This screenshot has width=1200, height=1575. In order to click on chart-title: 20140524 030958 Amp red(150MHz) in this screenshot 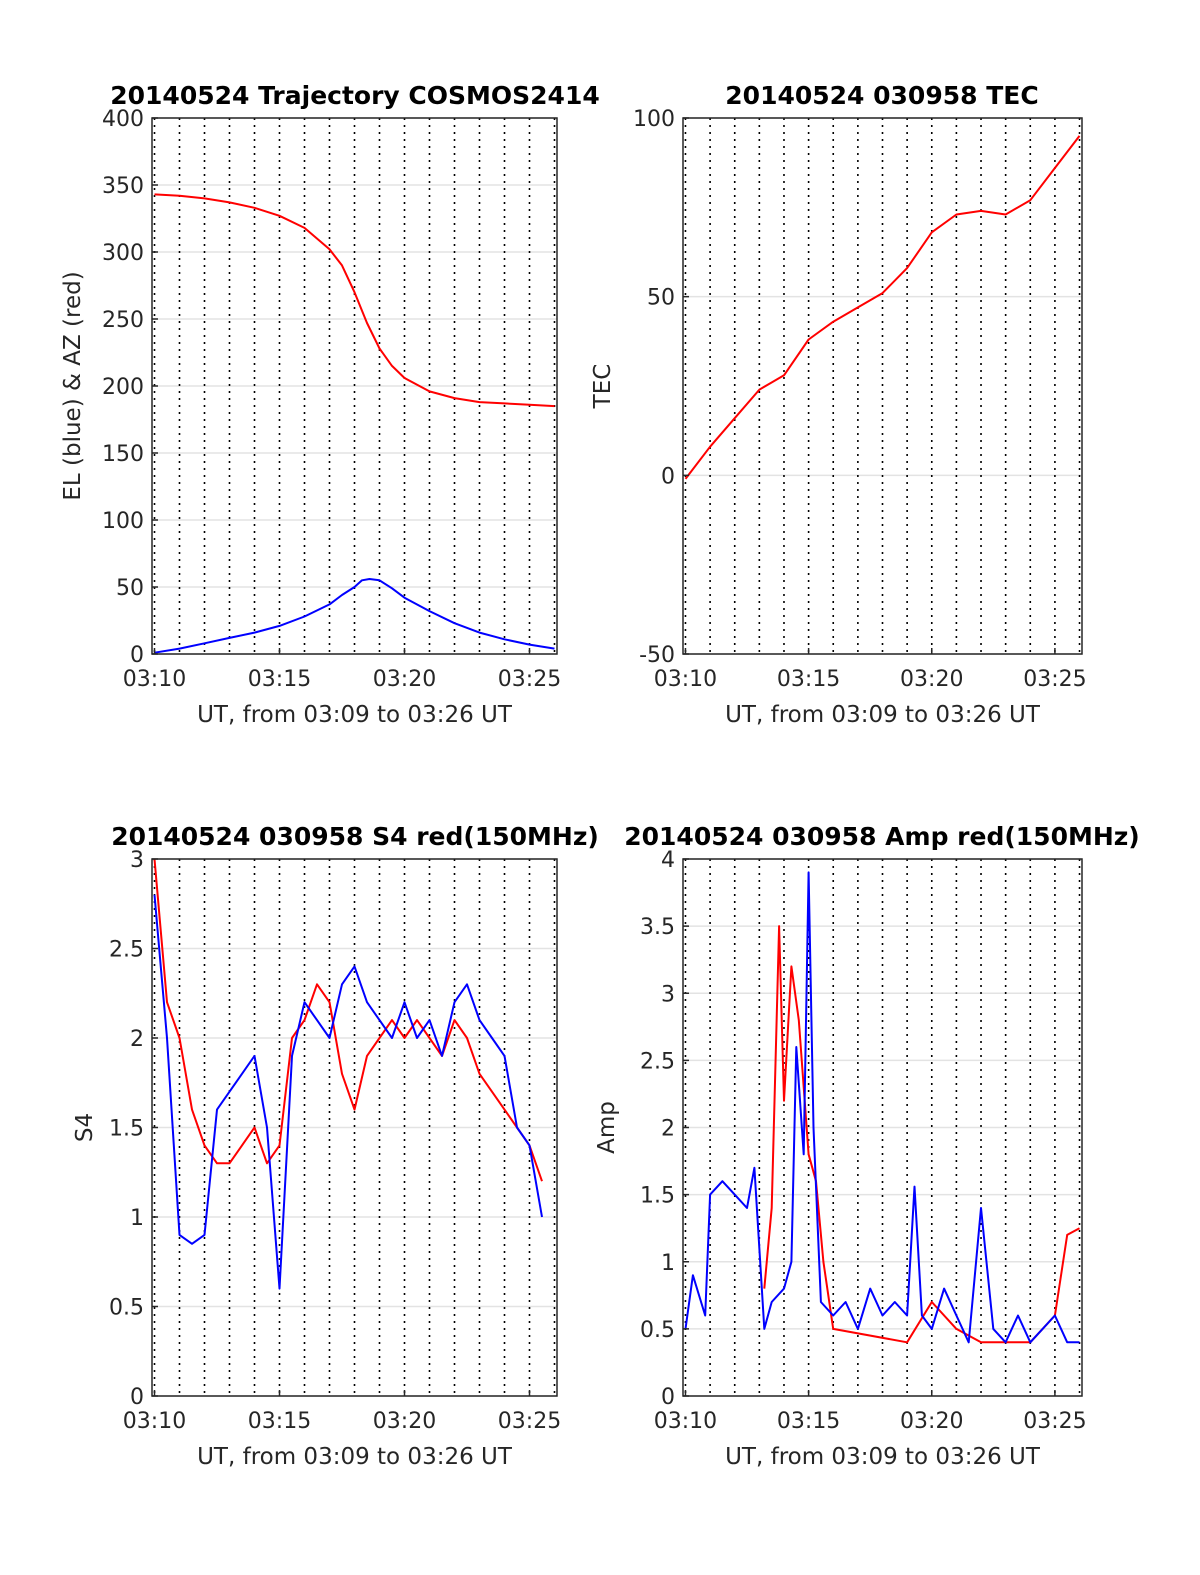, I will do `click(882, 836)`.